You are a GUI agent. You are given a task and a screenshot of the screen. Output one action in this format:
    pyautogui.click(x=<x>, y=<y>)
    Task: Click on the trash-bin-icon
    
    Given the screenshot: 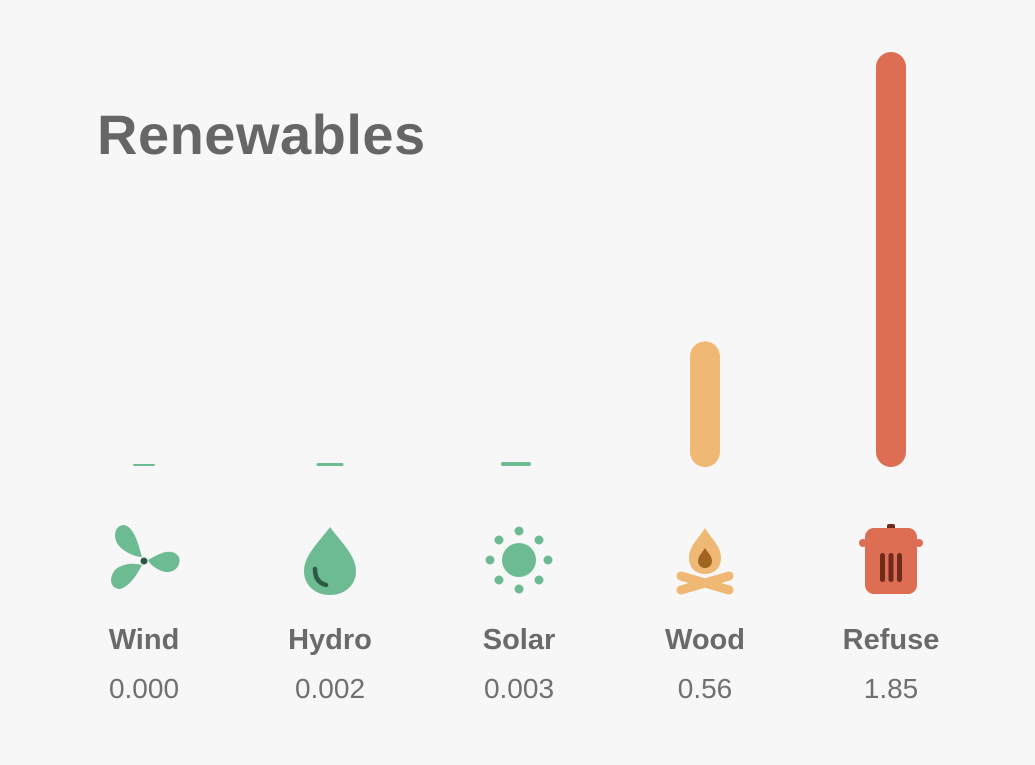 What is the action you would take?
    pyautogui.click(x=891, y=560)
    